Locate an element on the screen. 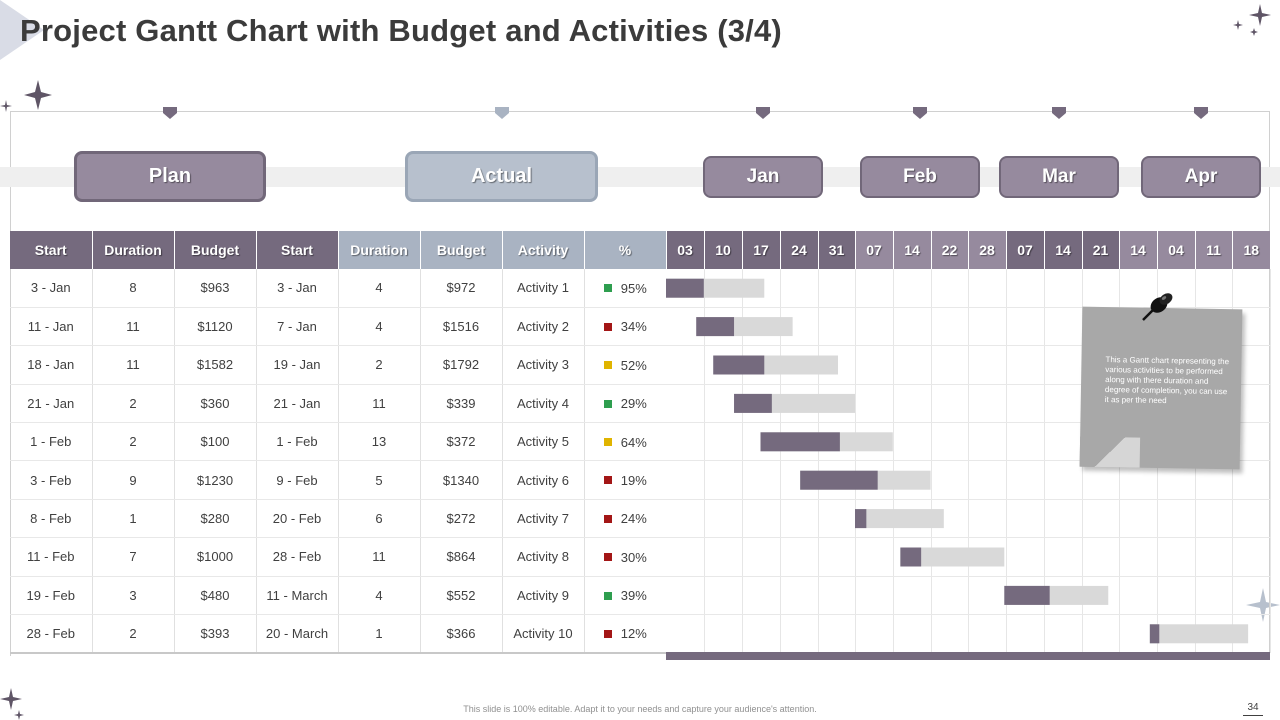  cell-plan-start: 8 - Feb is located at coordinates (51, 519).